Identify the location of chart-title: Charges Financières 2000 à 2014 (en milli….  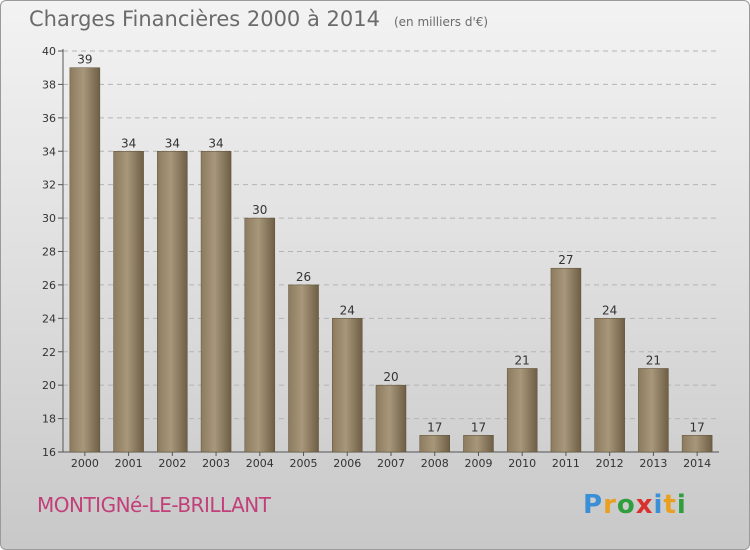
(258, 19).